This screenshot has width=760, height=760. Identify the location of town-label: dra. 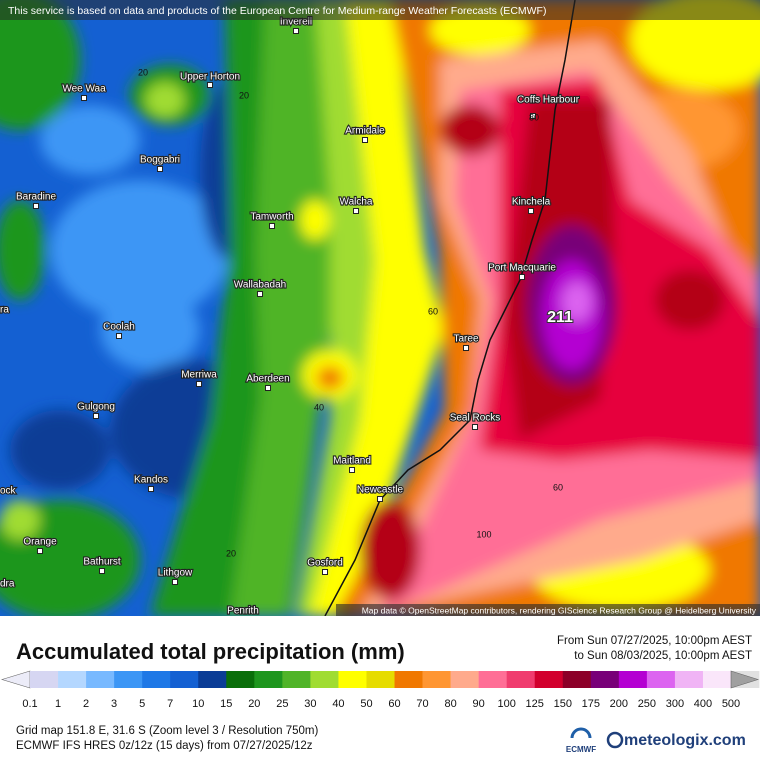
(7, 584).